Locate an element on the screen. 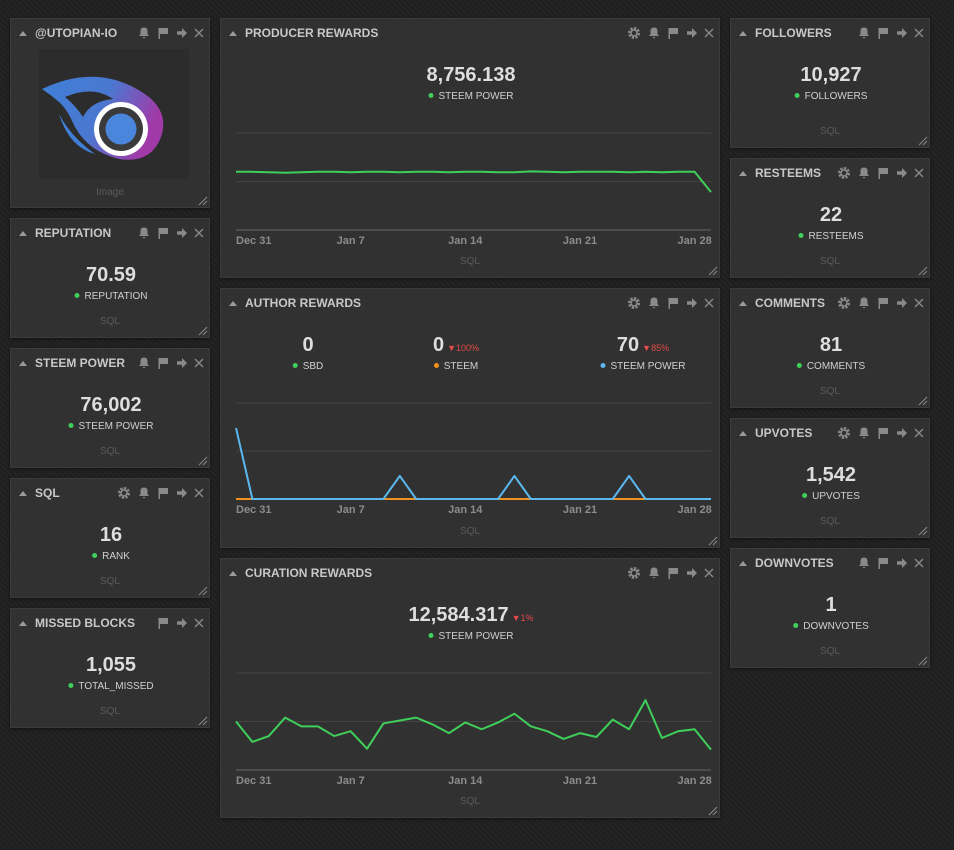  flag-icon is located at coordinates (884, 301).